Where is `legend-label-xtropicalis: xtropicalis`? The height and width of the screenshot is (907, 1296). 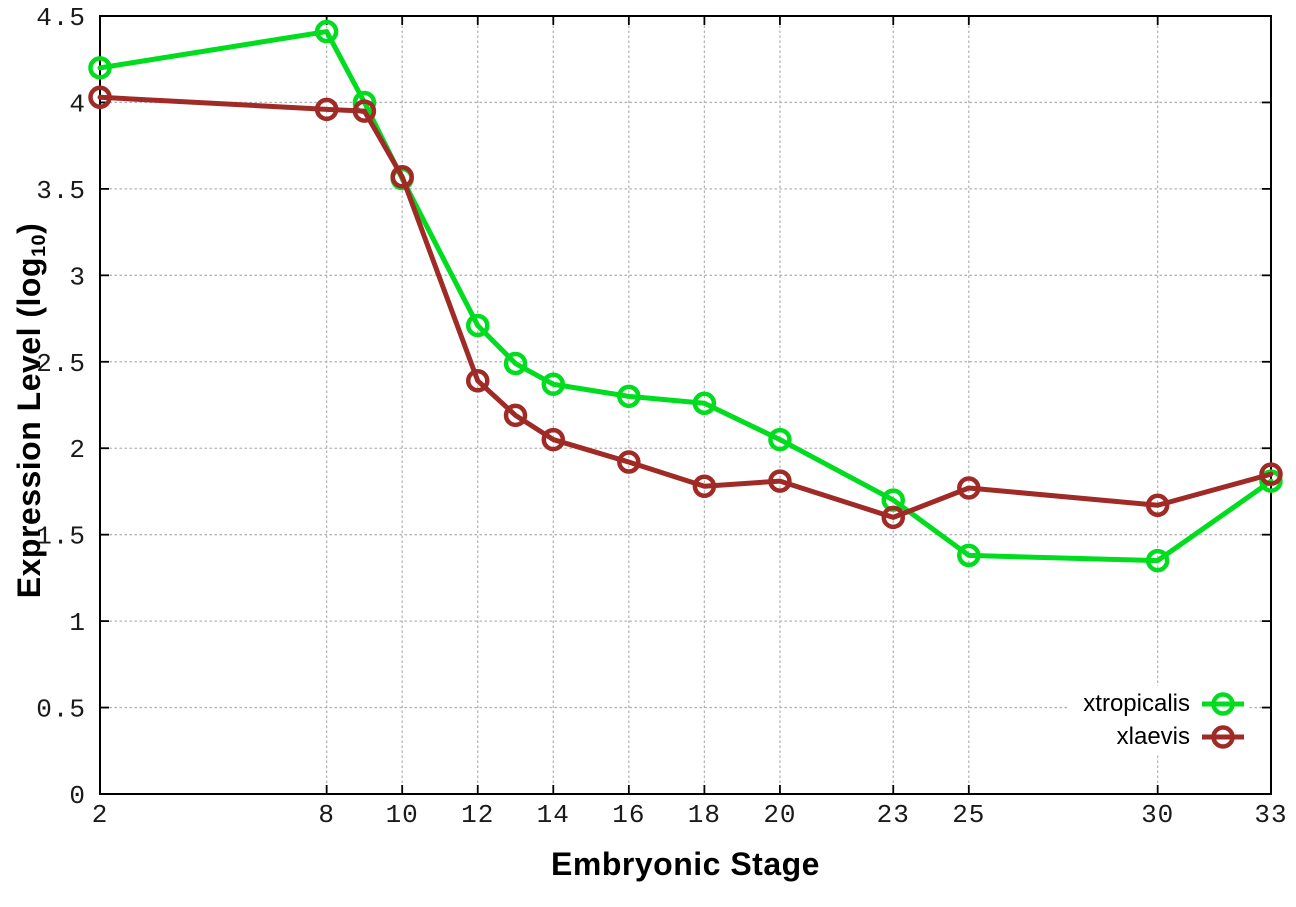
legend-label-xtropicalis: xtropicalis is located at coordinates (1136, 703).